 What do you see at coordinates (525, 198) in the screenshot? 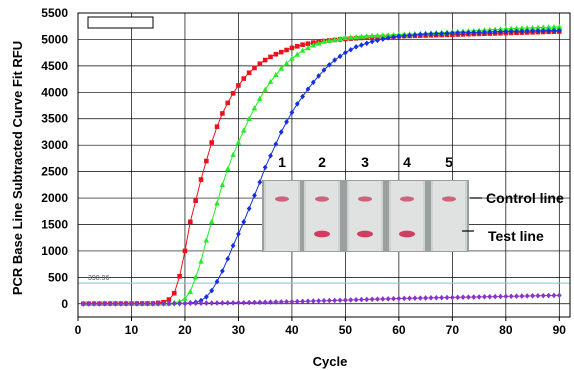
I see `control-line-label: Control line` at bounding box center [525, 198].